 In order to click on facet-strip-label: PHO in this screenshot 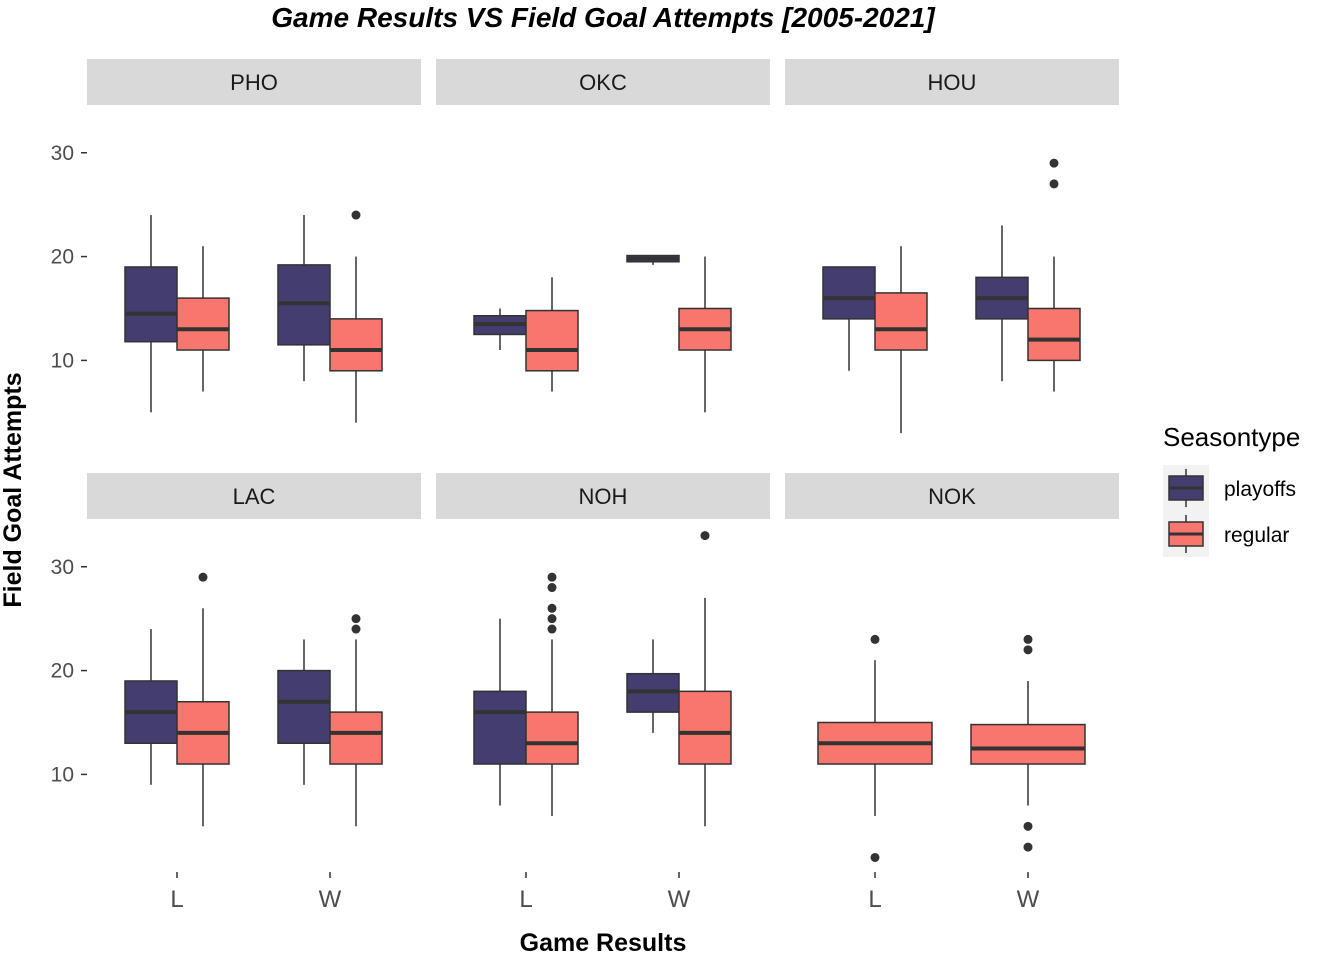, I will do `click(254, 82)`.